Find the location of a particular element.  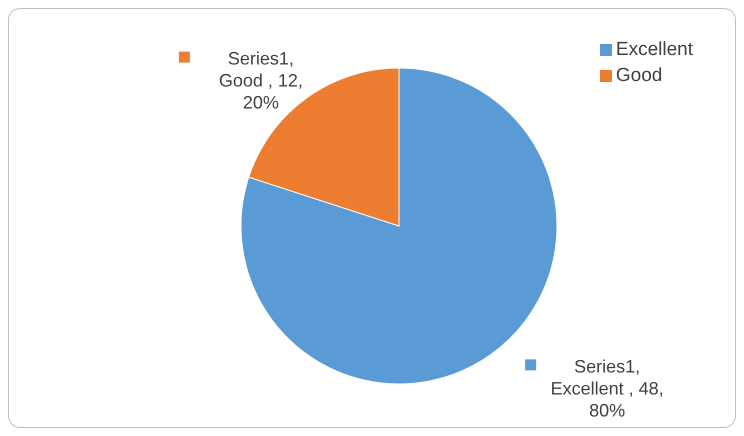

data-label: Series1, Good , 12, 20% is located at coordinates (260, 80).